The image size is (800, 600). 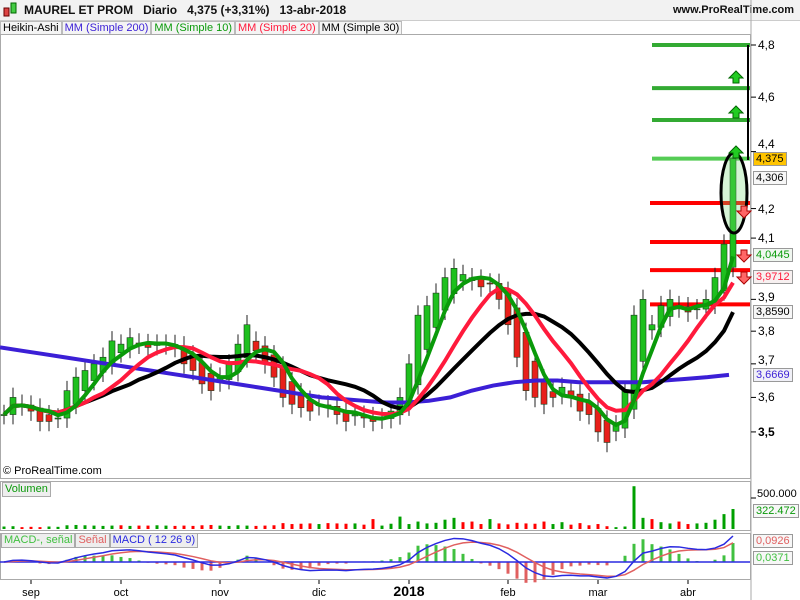 What do you see at coordinates (766, 297) in the screenshot?
I see `price-tick-label: 3,9` at bounding box center [766, 297].